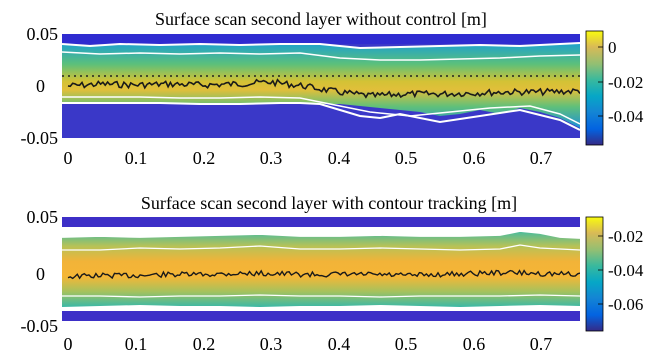  Describe the element at coordinates (594, 88) in the screenshot. I see `panel-1-colorbar-scale` at that location.